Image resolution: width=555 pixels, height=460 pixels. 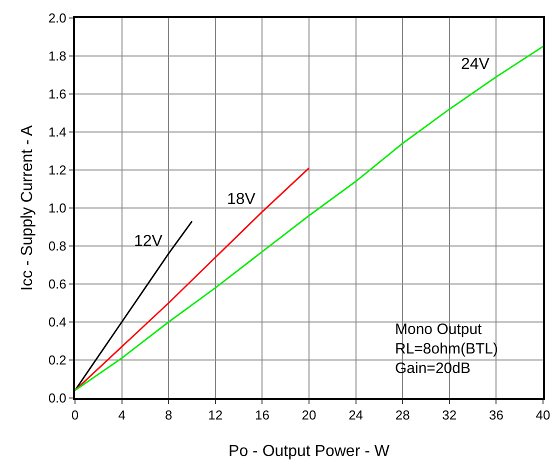 What do you see at coordinates (122, 415) in the screenshot?
I see `x-tick-label: 4` at bounding box center [122, 415].